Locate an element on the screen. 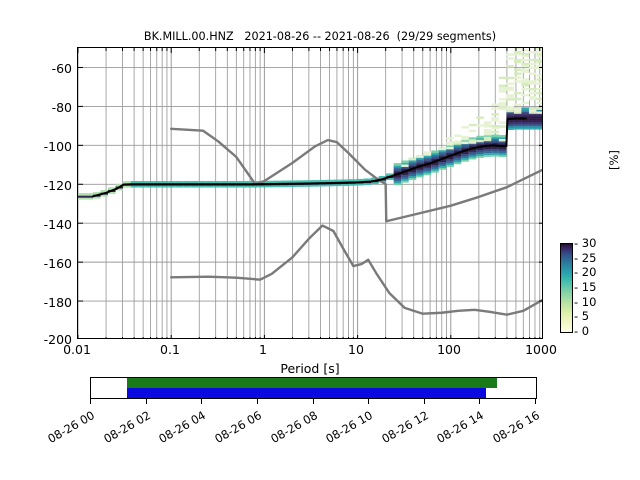  colorbar-tick-label: - 30 is located at coordinates (585, 243).